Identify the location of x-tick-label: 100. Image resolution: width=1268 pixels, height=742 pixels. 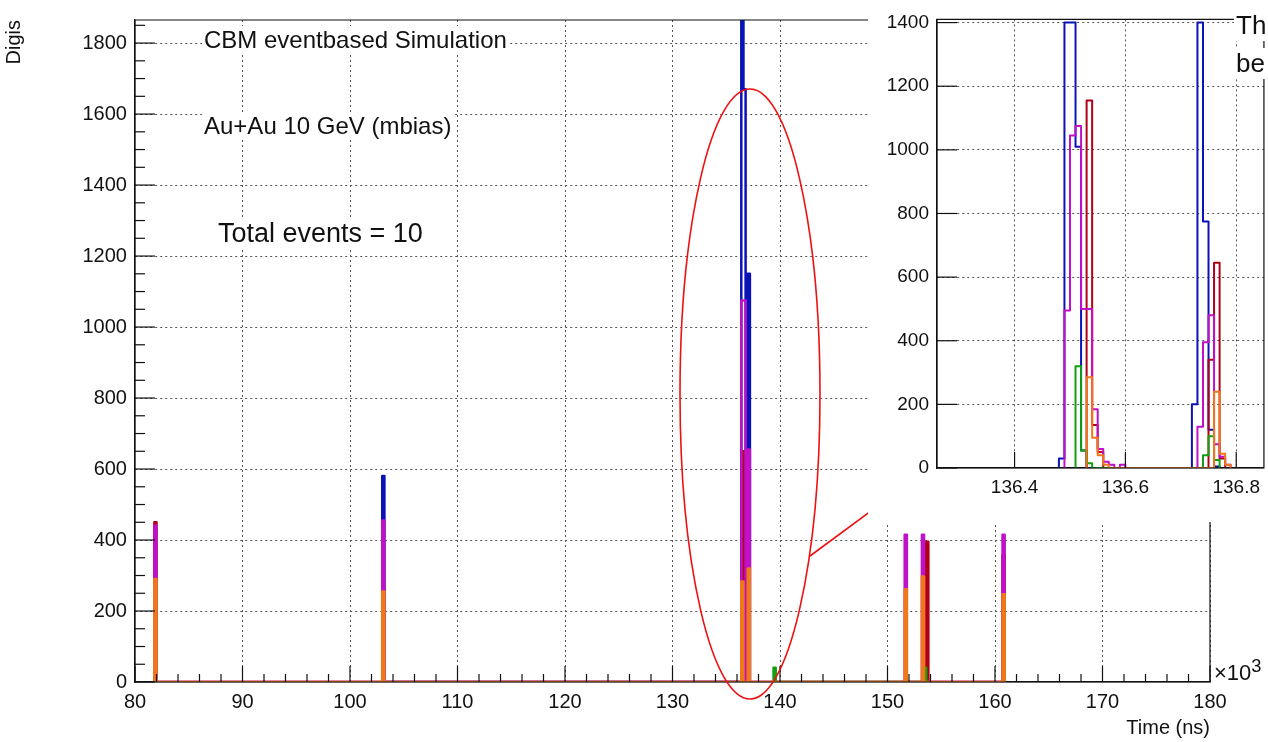
(350, 700).